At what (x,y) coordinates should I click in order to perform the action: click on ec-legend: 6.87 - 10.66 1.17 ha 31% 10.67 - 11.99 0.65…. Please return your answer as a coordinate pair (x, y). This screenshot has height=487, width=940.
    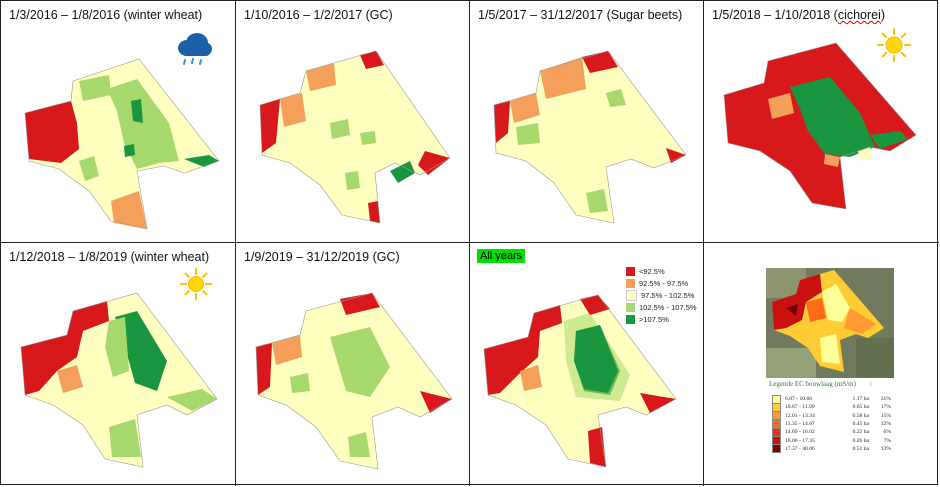
    Looking at the image, I should click on (831, 424).